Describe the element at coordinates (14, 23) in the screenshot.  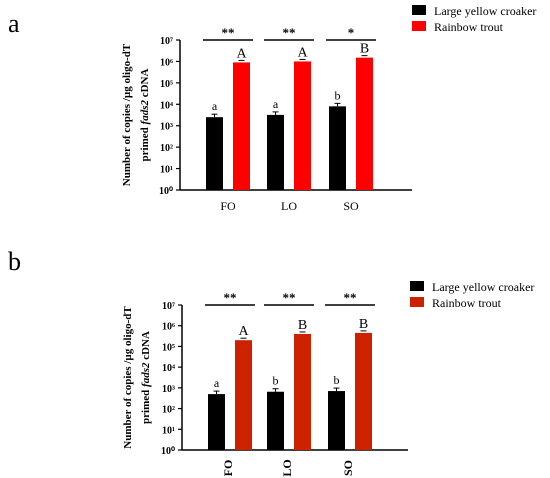
I see `panel-label: a` at that location.